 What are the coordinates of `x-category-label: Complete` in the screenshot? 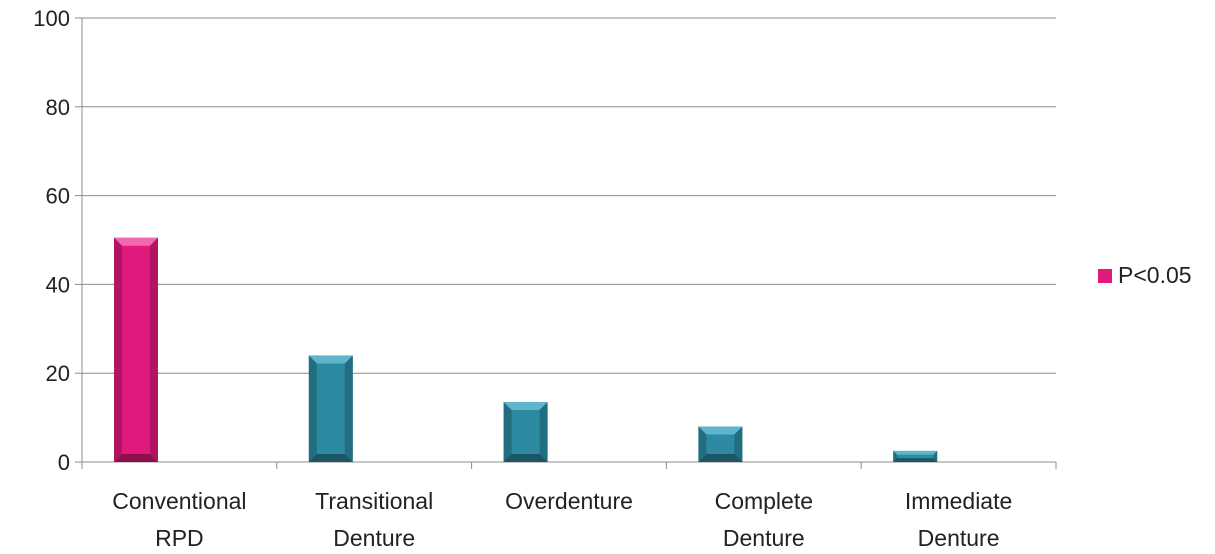 It's located at (764, 501).